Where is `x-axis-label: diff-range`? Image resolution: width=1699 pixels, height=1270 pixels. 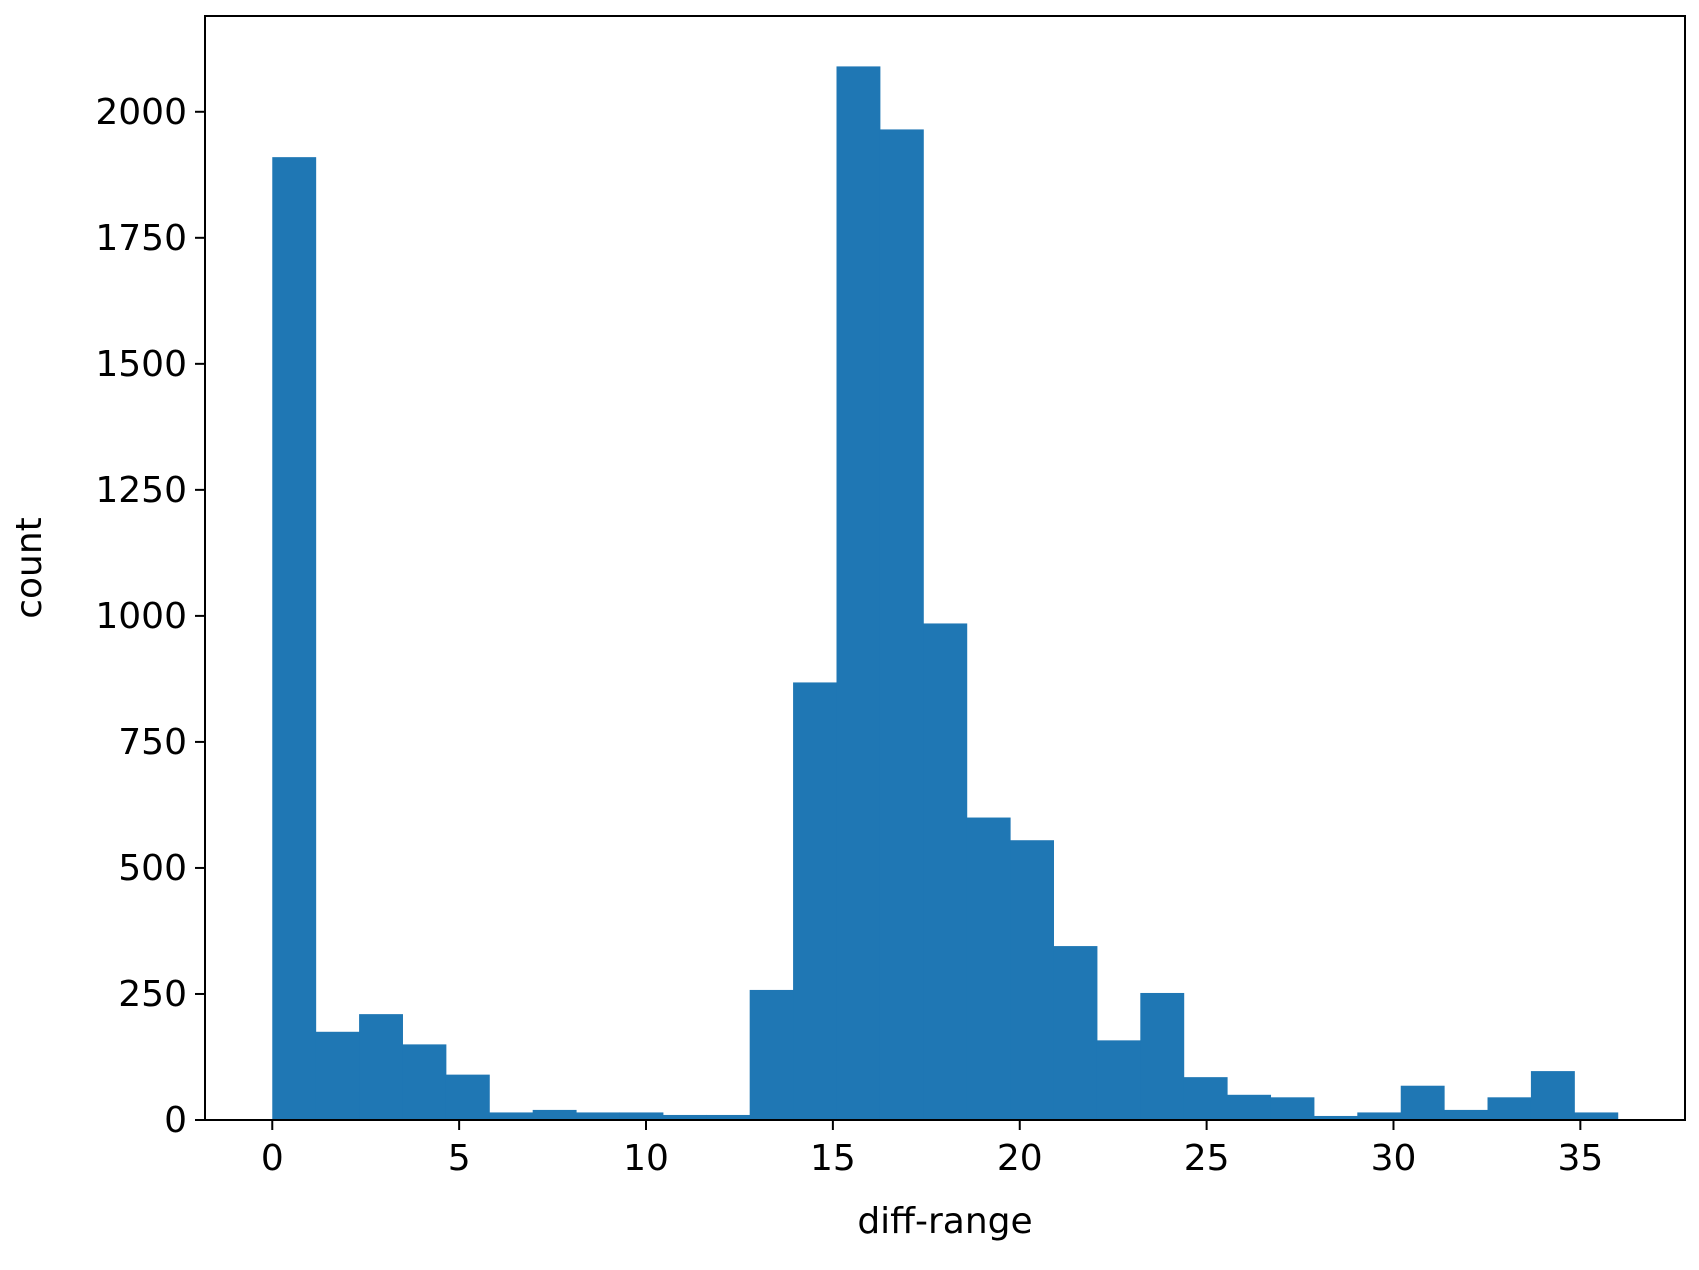 x-axis-label: diff-range is located at coordinates (944, 1221).